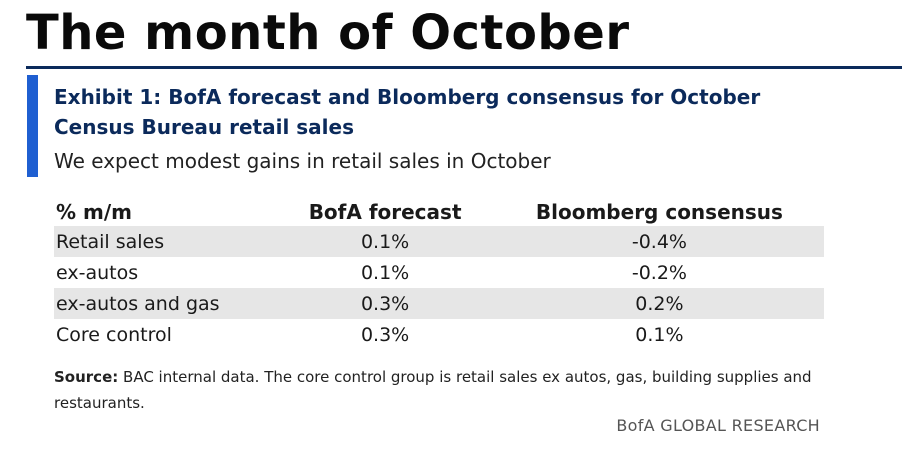 This screenshot has width=904, height=458. I want to click on brand-footer: BofA GLOBAL RESEARCH, so click(718, 425).